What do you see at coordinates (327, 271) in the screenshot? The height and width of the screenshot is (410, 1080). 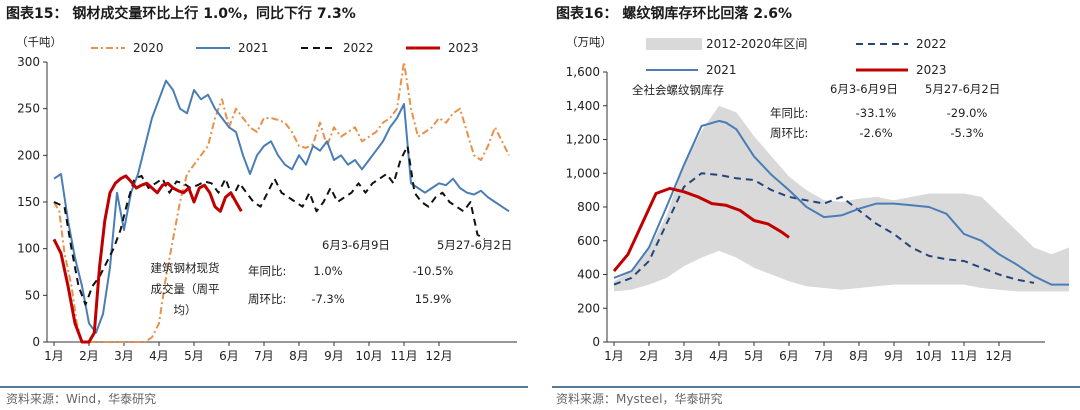 I see `chart1-metric-value: 1.0%` at bounding box center [327, 271].